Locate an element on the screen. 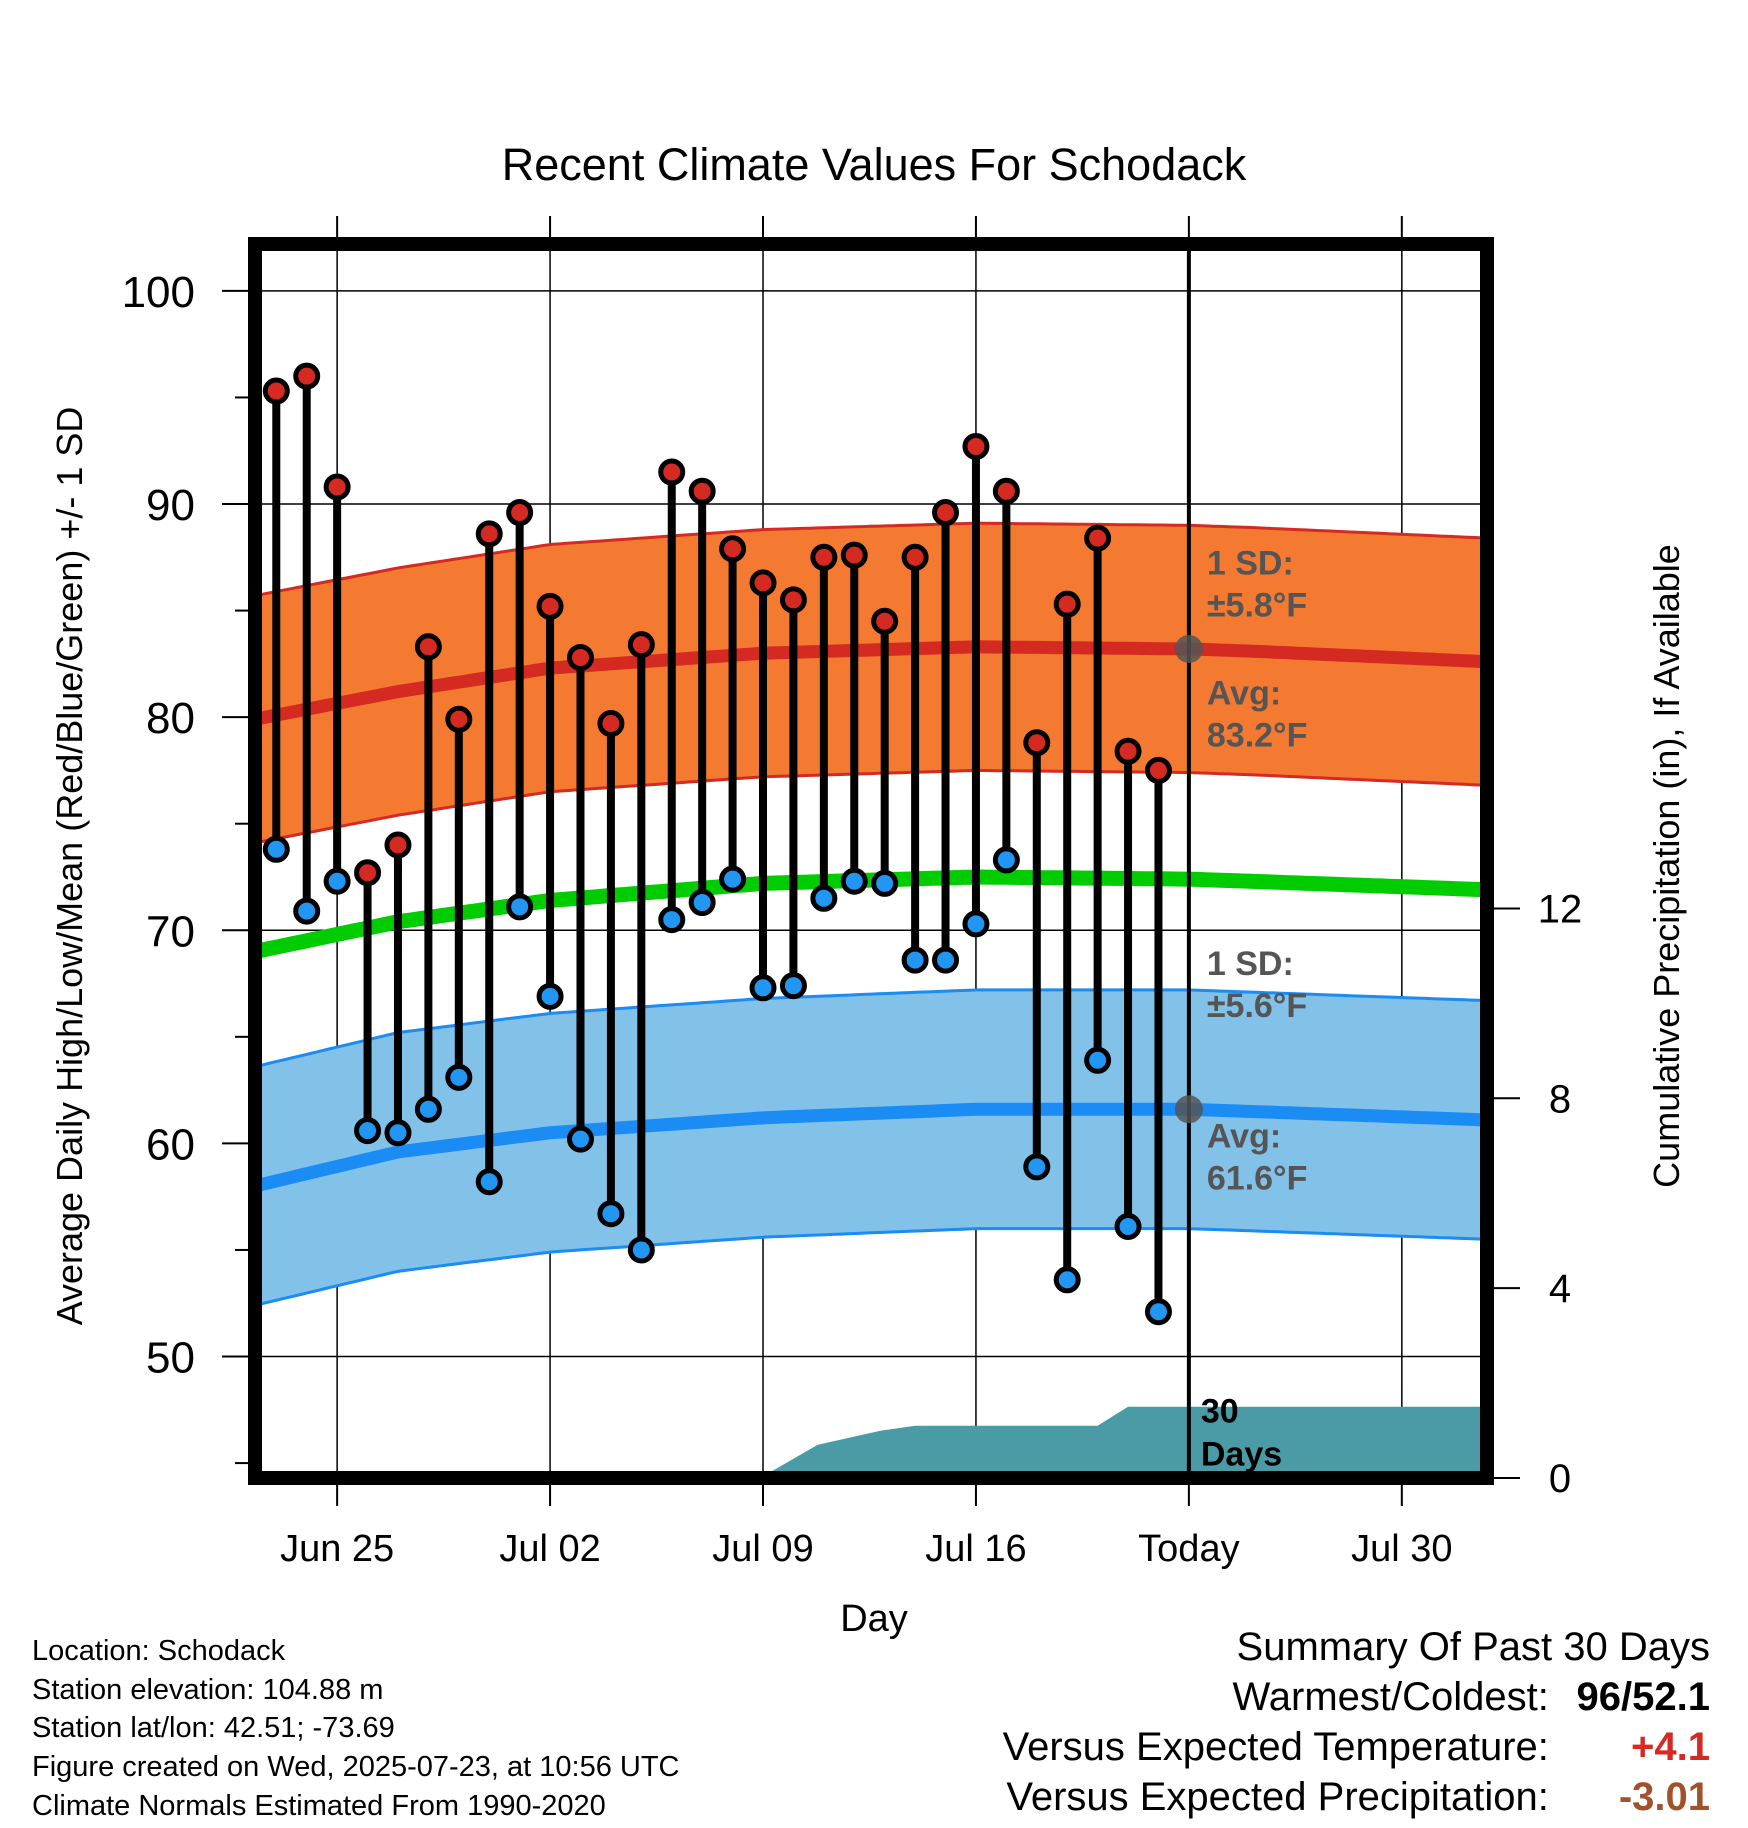 Image resolution: width=1748 pixels, height=1828 pixels. low-sd-band is located at coordinates (871, 1147).